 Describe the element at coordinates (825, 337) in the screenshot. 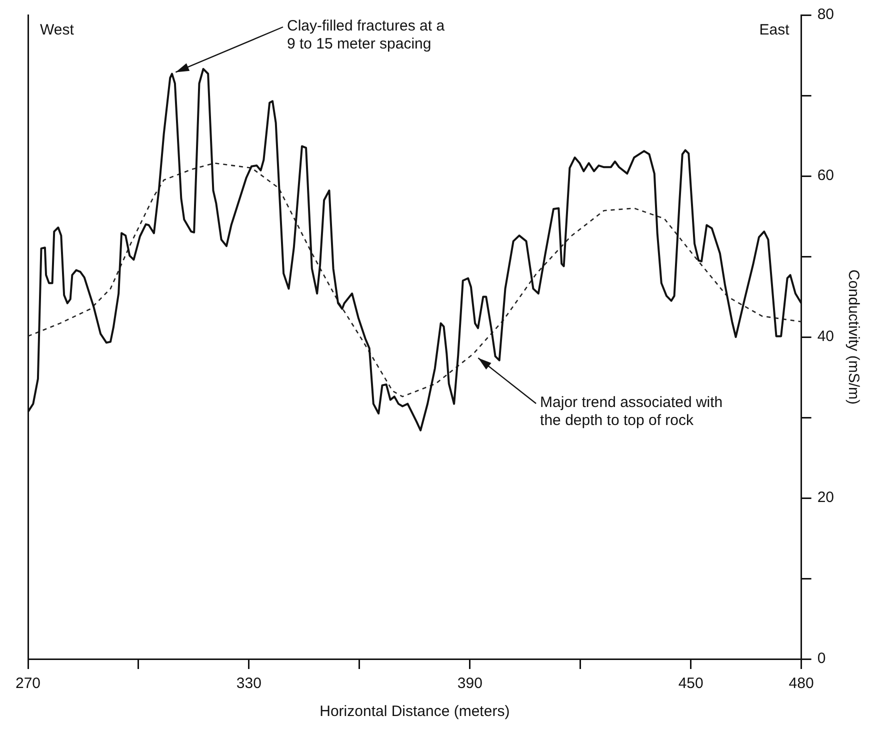

I see `y-tick-label: 40` at that location.